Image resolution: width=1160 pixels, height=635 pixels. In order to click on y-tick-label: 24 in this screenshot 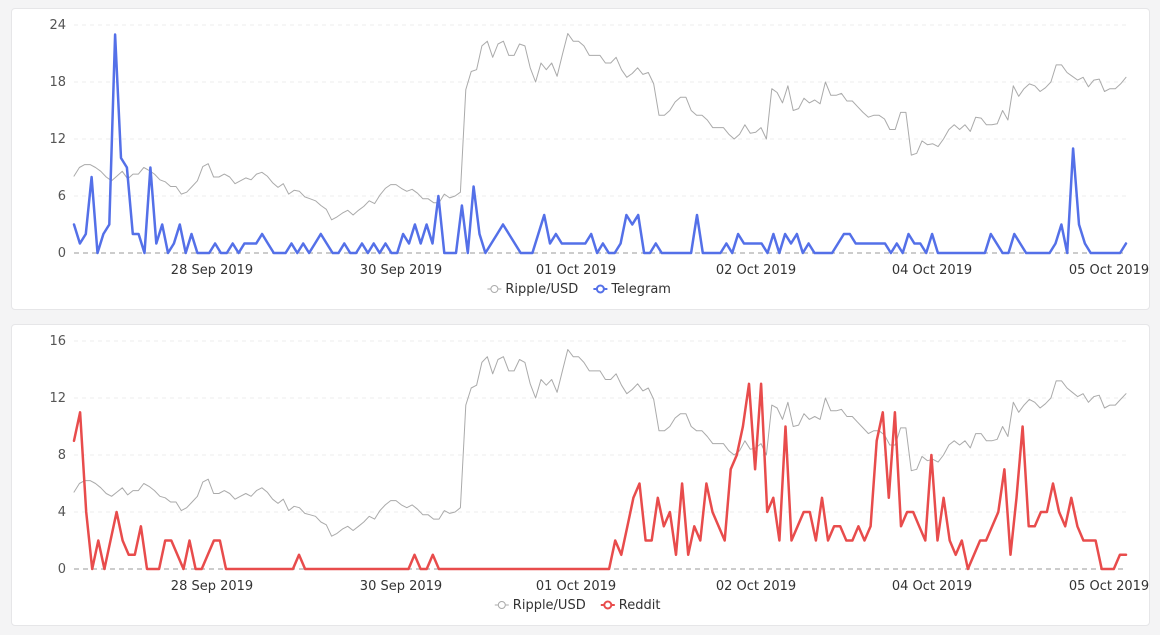, I will do `click(57, 25)`.